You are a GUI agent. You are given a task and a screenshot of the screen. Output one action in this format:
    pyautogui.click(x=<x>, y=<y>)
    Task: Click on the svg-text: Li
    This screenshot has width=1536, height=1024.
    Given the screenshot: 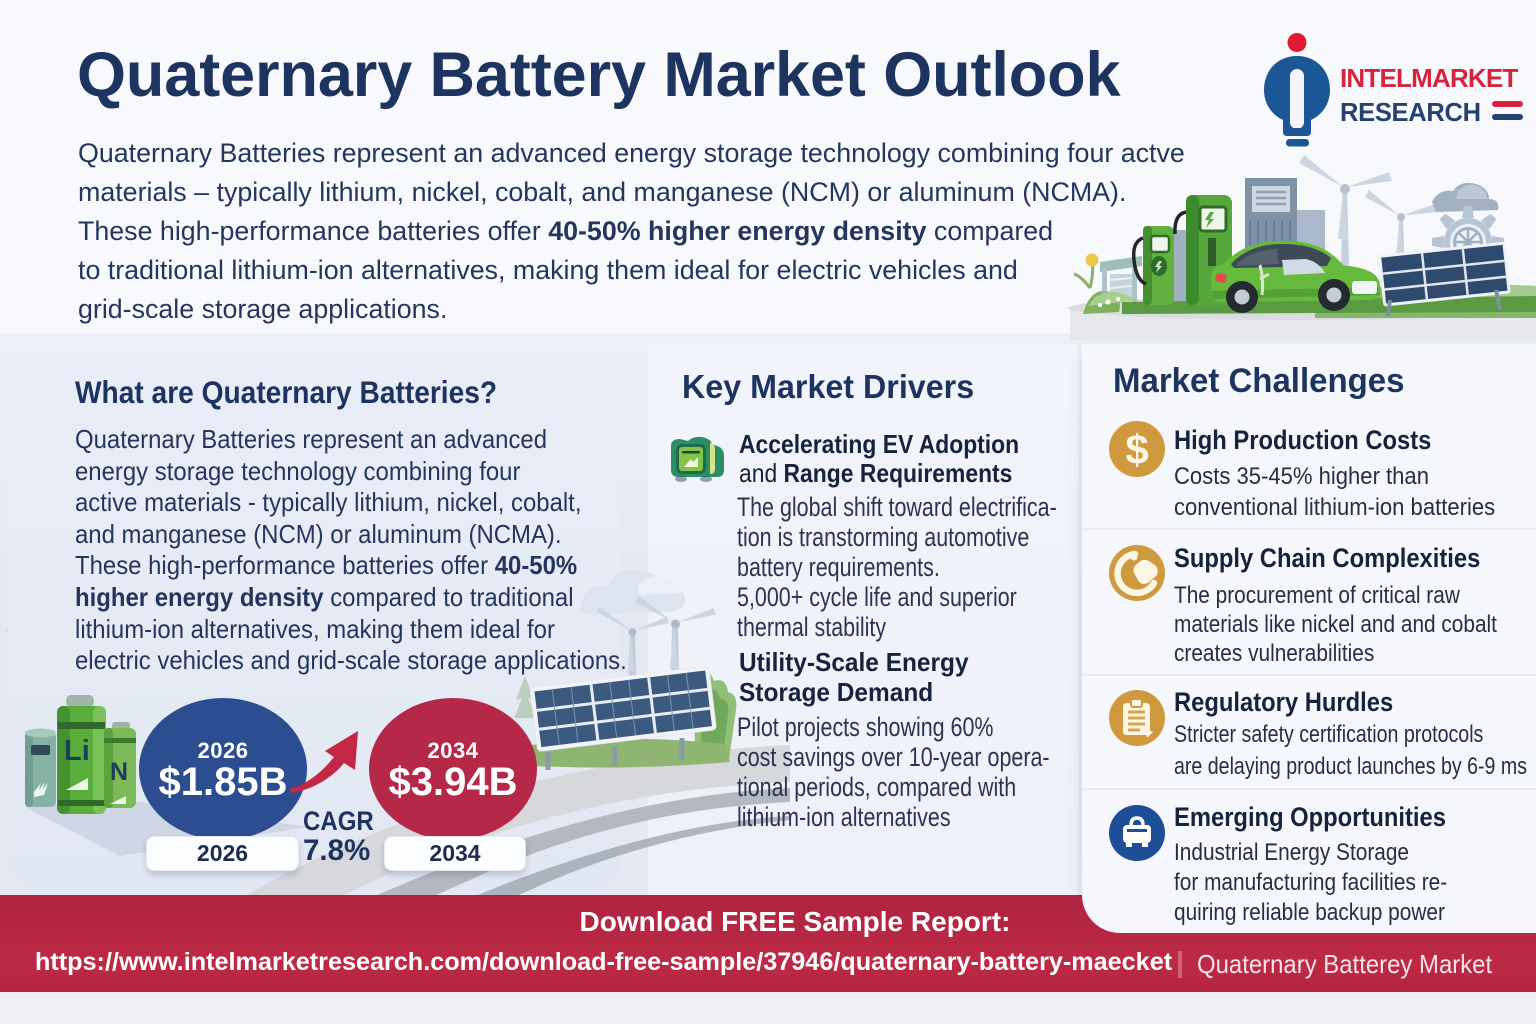 What is the action you would take?
    pyautogui.click(x=77, y=751)
    